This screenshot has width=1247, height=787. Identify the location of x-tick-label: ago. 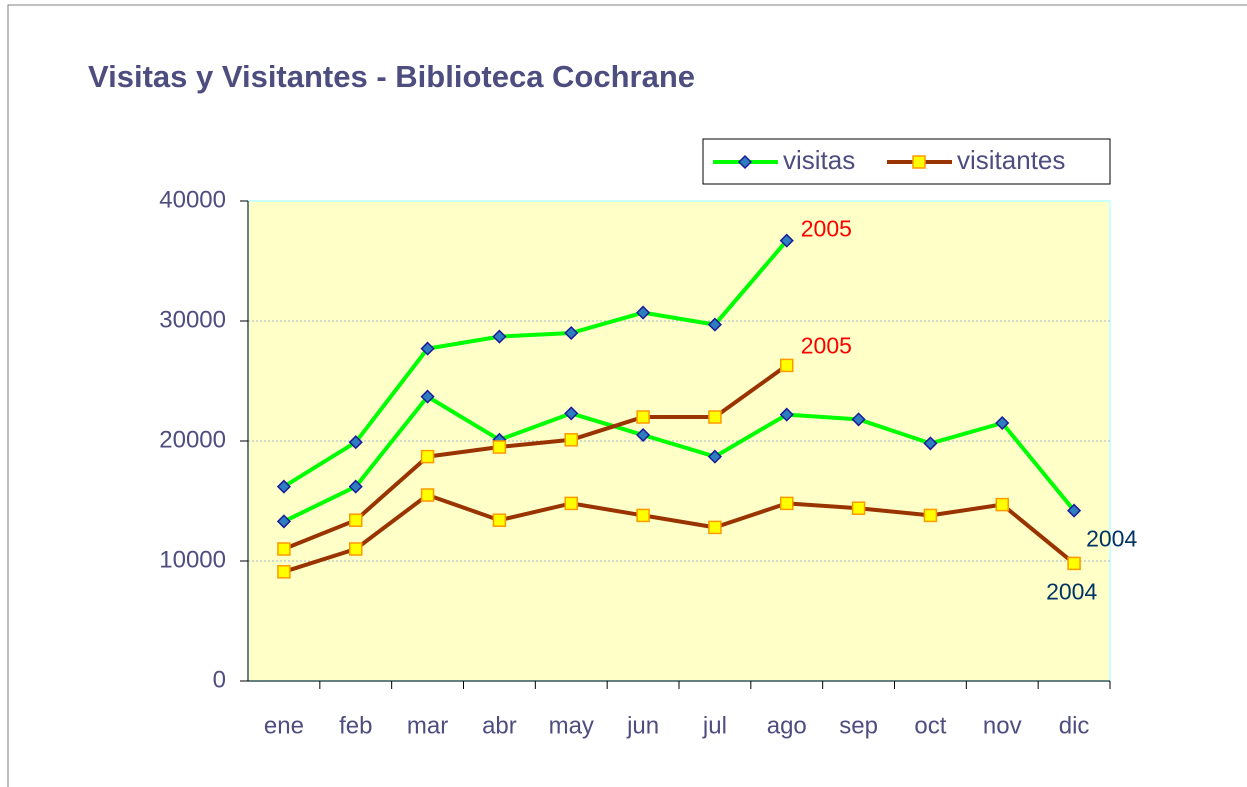
(787, 725).